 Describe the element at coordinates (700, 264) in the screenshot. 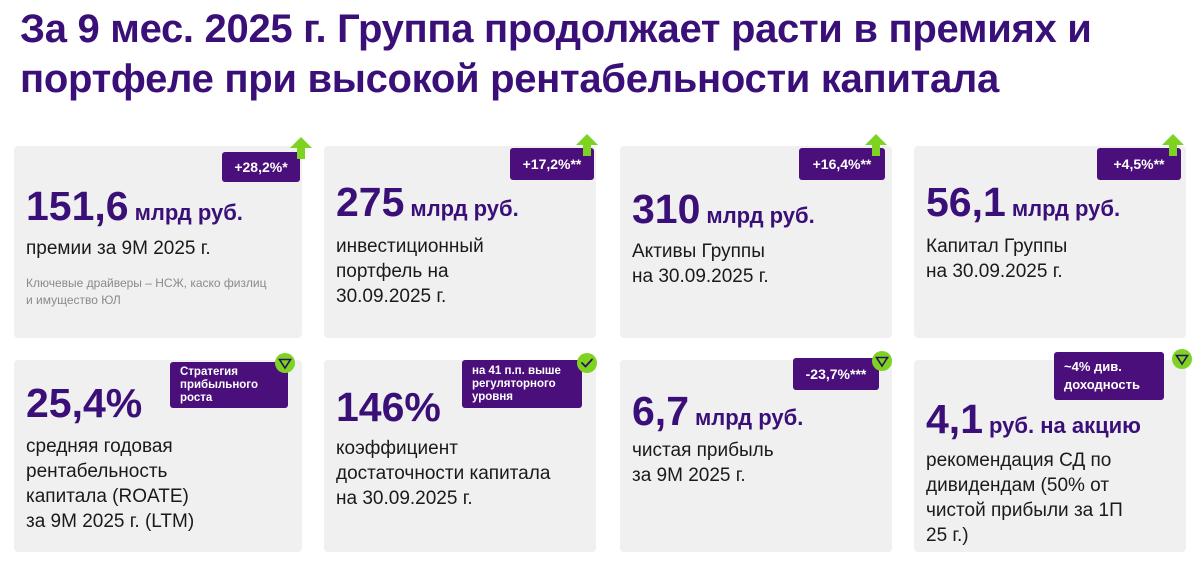

I see `metric-description: Активы Группы на 30.09.2025 г.` at that location.